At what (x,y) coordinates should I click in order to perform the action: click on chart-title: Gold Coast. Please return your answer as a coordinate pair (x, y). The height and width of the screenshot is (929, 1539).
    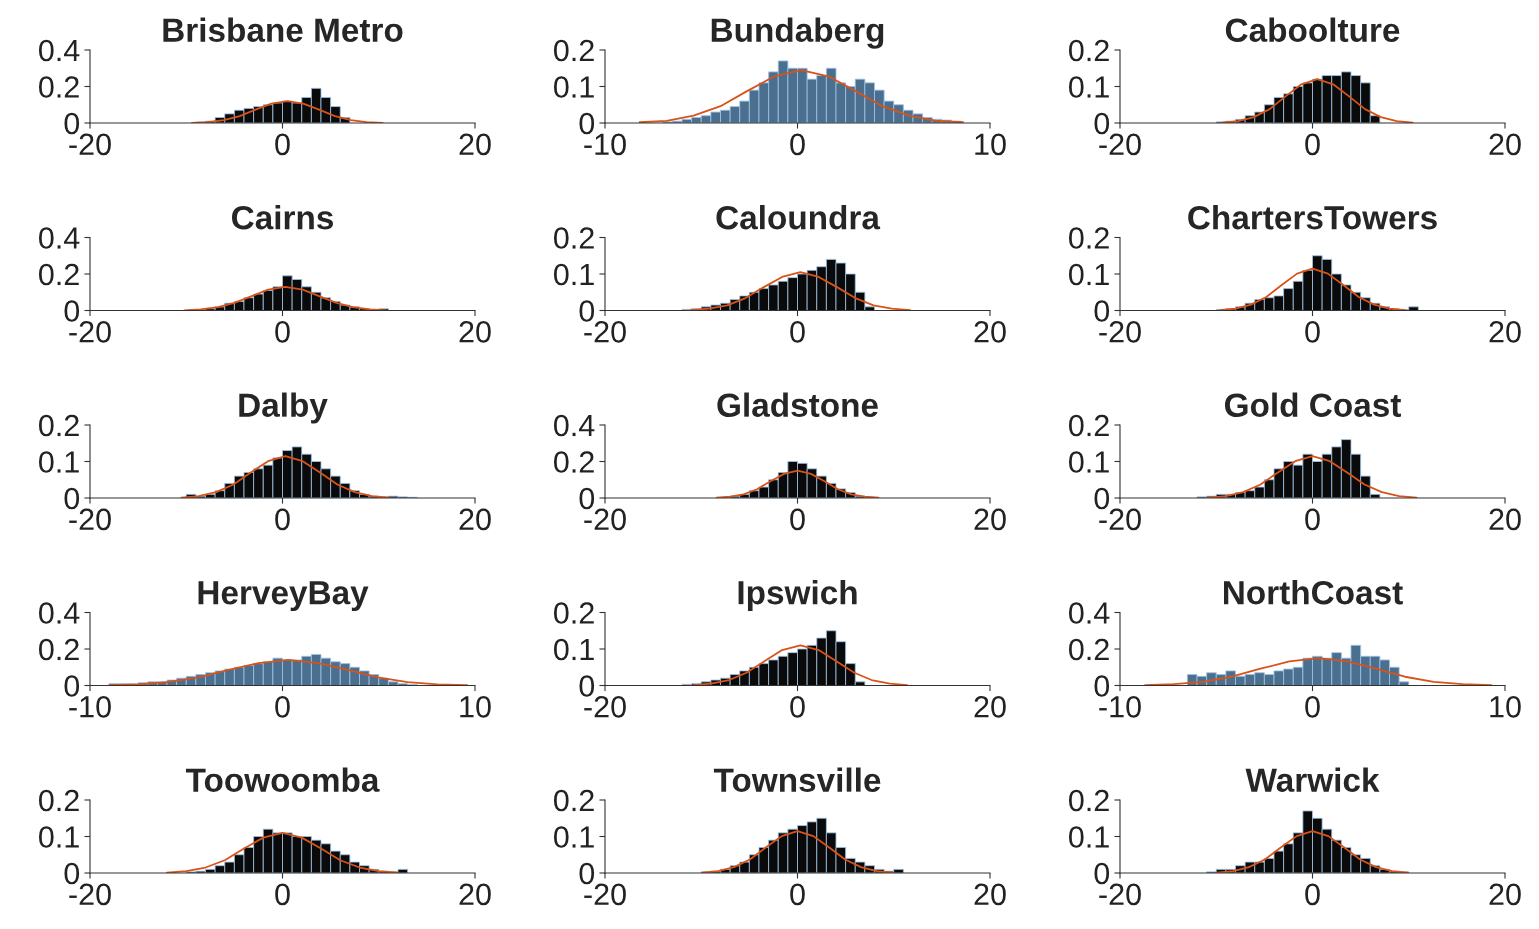
    Looking at the image, I should click on (1312, 404).